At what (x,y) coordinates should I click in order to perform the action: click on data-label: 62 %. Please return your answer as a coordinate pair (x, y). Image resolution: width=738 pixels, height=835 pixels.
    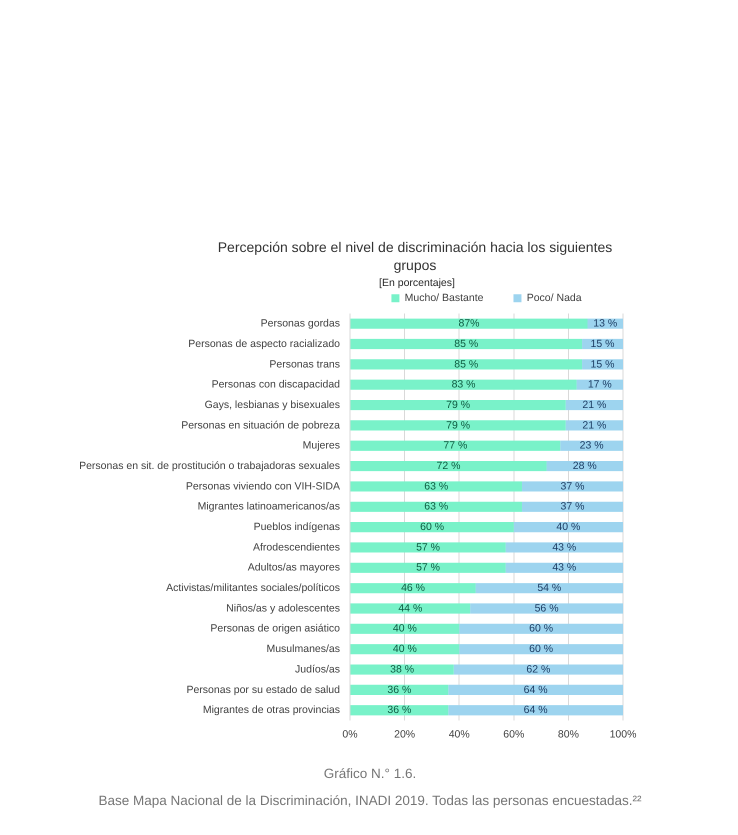
    Looking at the image, I should click on (538, 669).